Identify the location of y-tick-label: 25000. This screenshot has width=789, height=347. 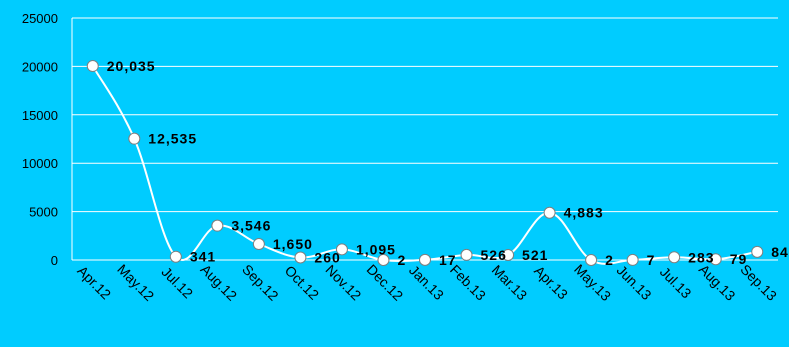
(40, 18).